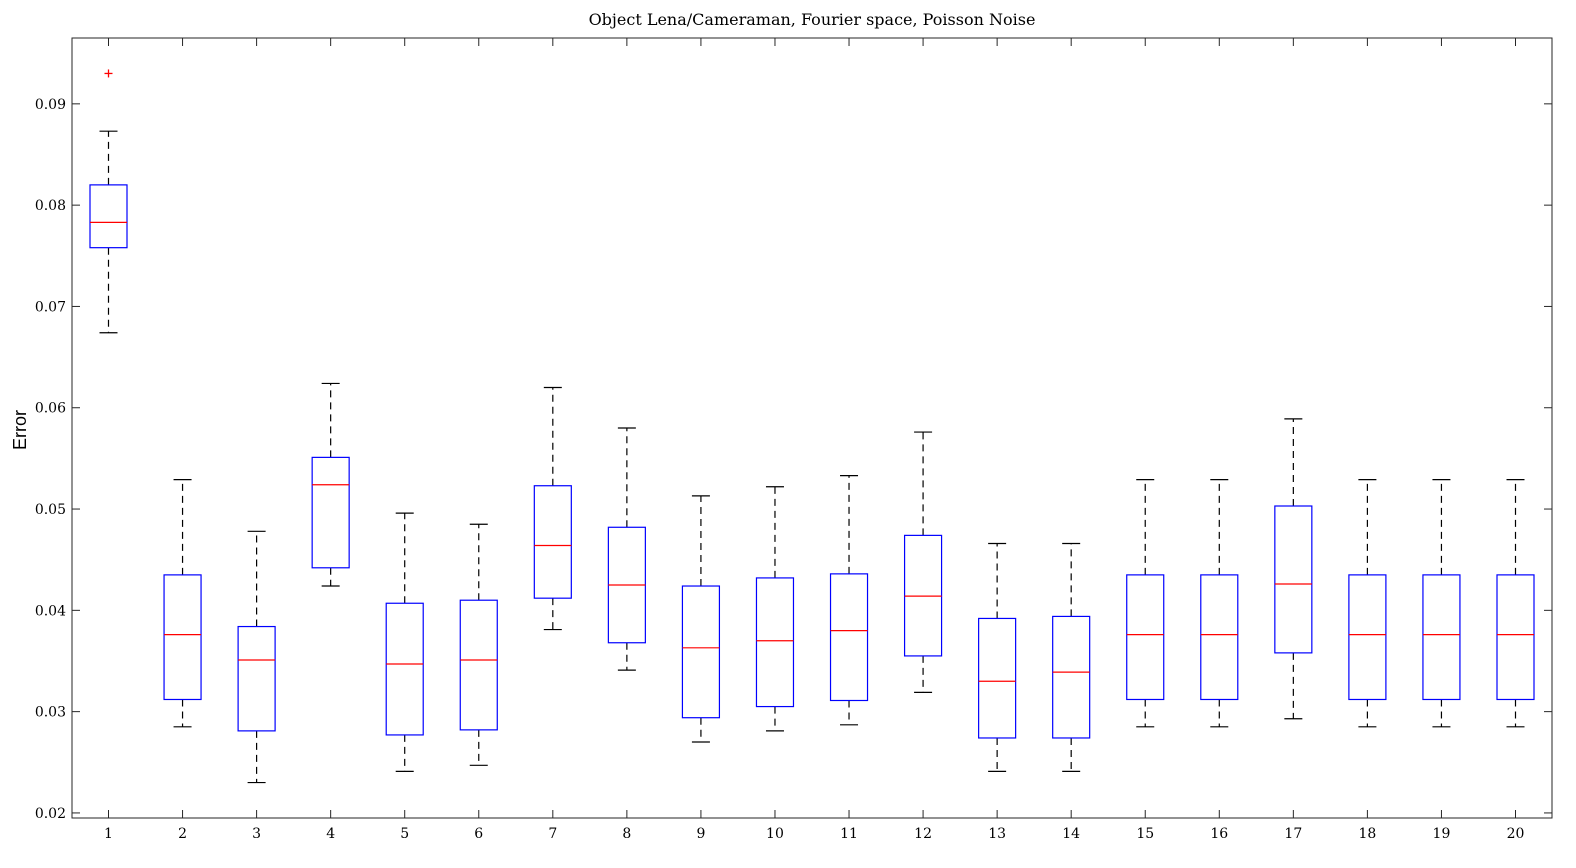  I want to click on y-tick-label: 0.06, so click(50, 409).